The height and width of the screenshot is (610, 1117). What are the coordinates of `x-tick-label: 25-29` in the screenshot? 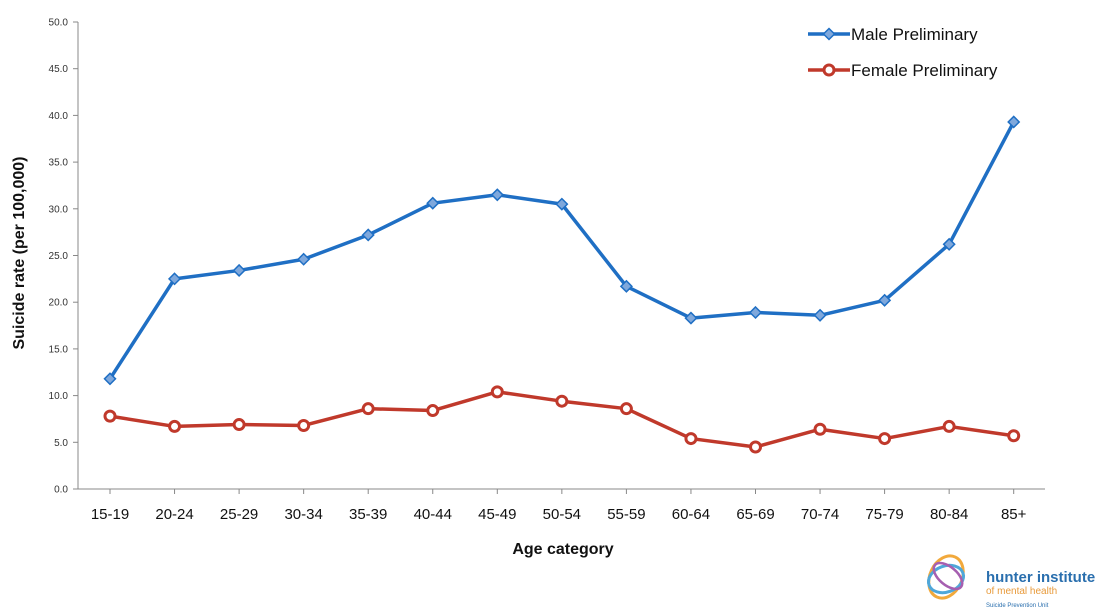 It's located at (239, 514).